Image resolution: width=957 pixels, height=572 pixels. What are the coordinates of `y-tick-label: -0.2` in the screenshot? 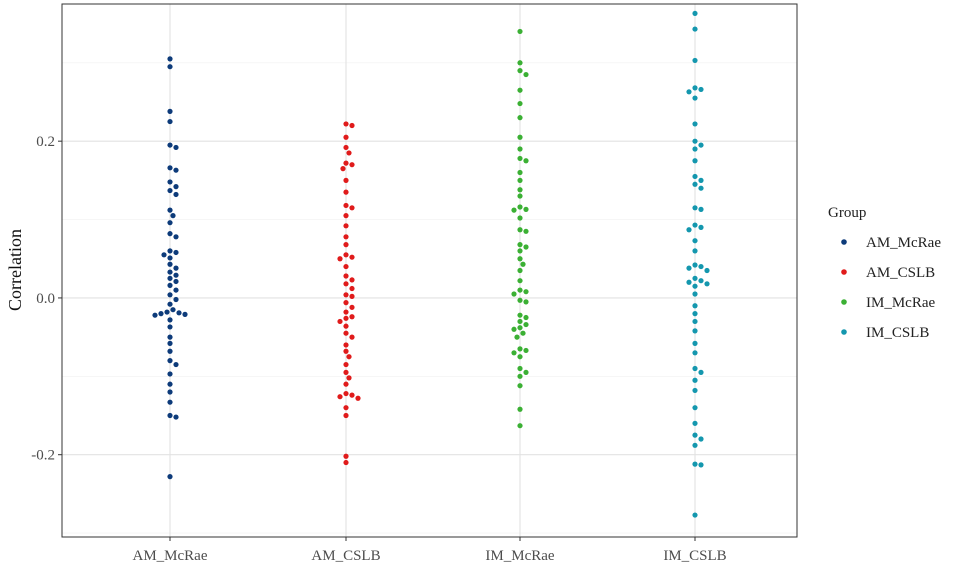 It's located at (43, 456).